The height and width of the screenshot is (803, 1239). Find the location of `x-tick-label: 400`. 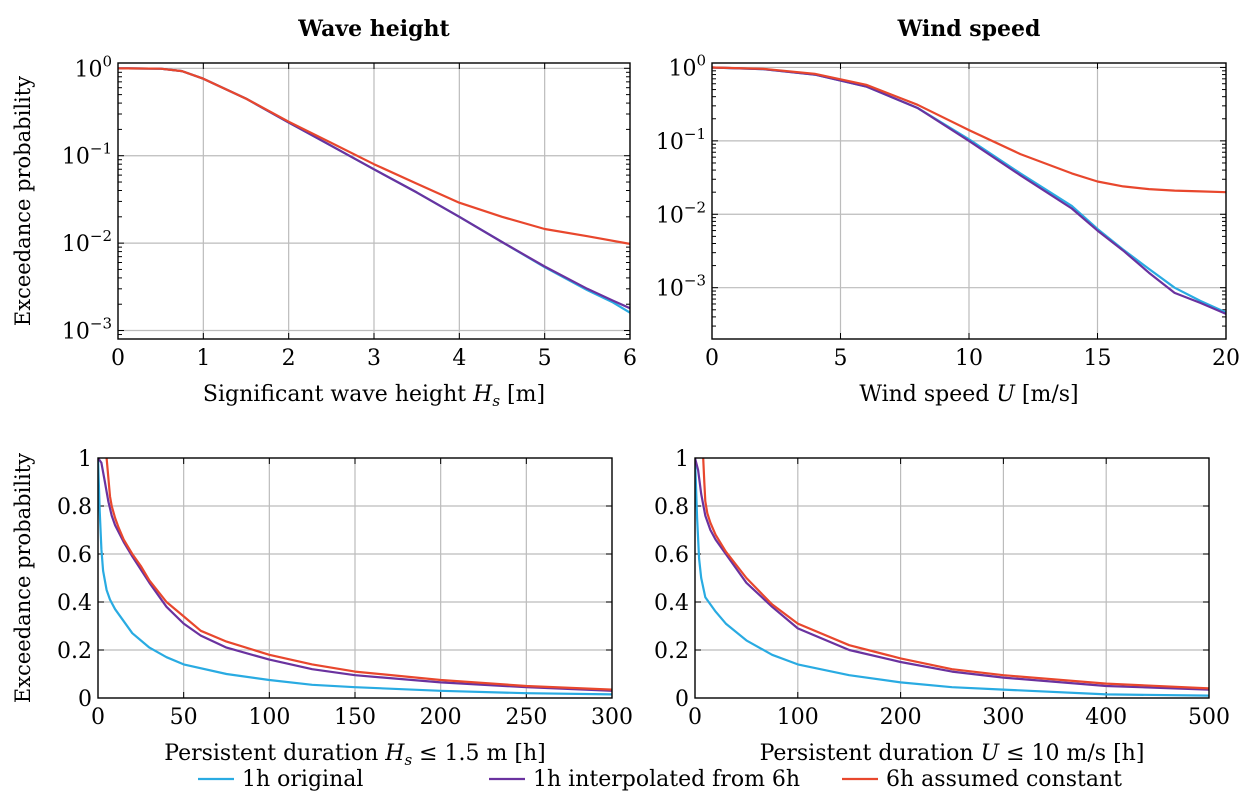

x-tick-label: 400 is located at coordinates (1106, 717).